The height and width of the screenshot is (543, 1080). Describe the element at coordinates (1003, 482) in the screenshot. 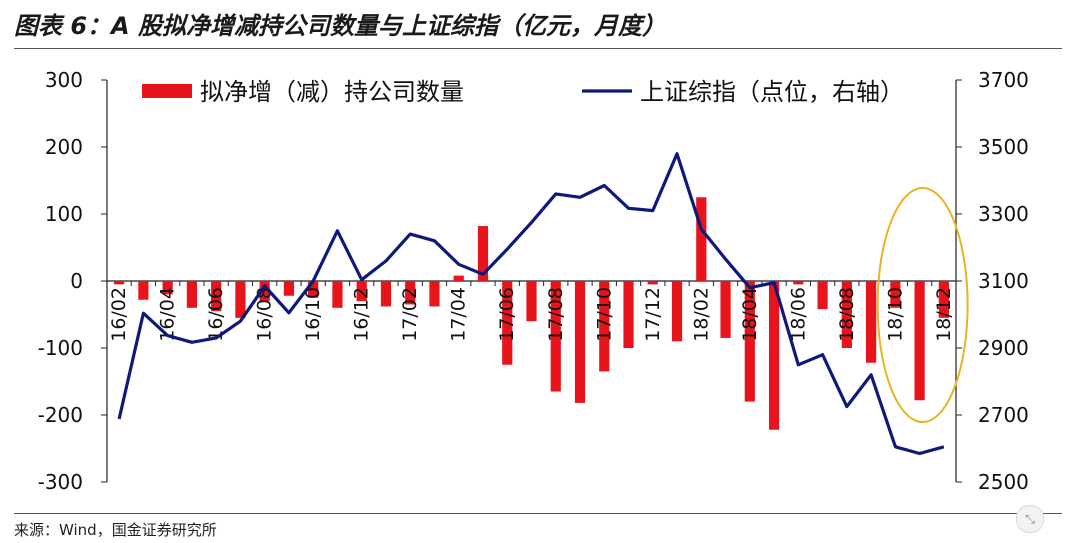

I see `right-tick-label: 2500` at that location.